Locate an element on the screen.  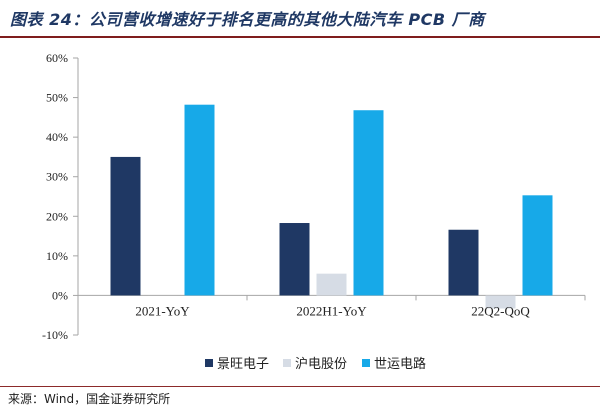
y-tick-label: 60% is located at coordinates (57, 58).